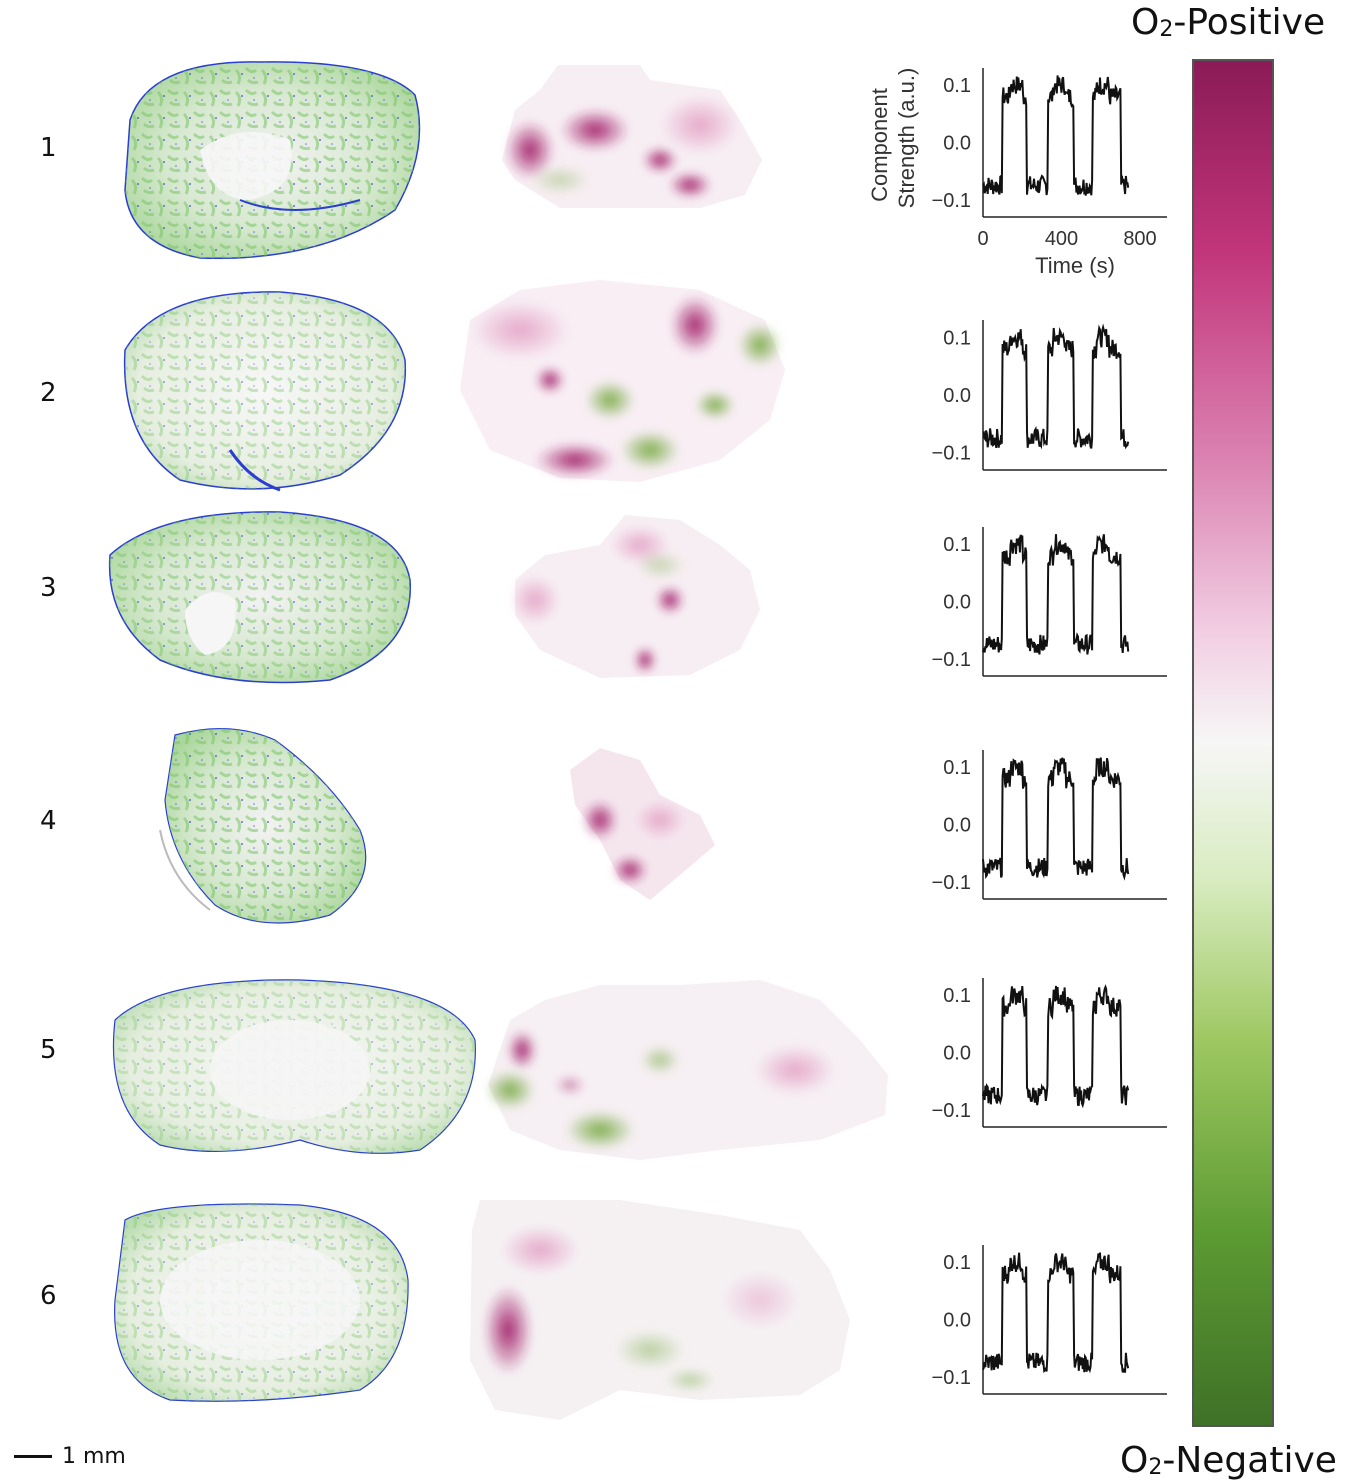 The image size is (1354, 1484). Describe the element at coordinates (48, 148) in the screenshot. I see `row-label-1: 1` at that location.